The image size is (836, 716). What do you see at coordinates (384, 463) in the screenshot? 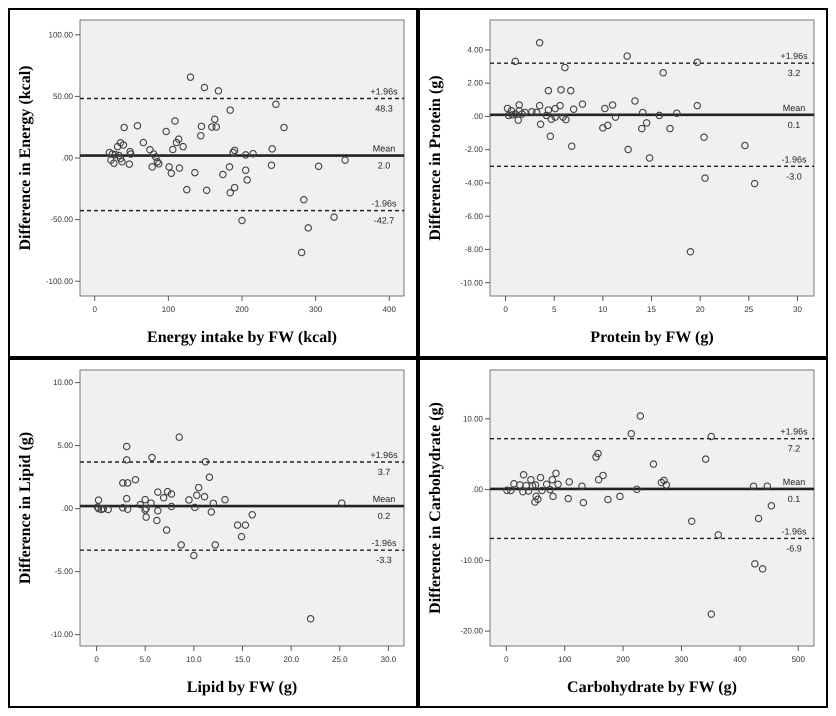
I see `ref-line-label: +1.96s 3.7` at bounding box center [384, 463].